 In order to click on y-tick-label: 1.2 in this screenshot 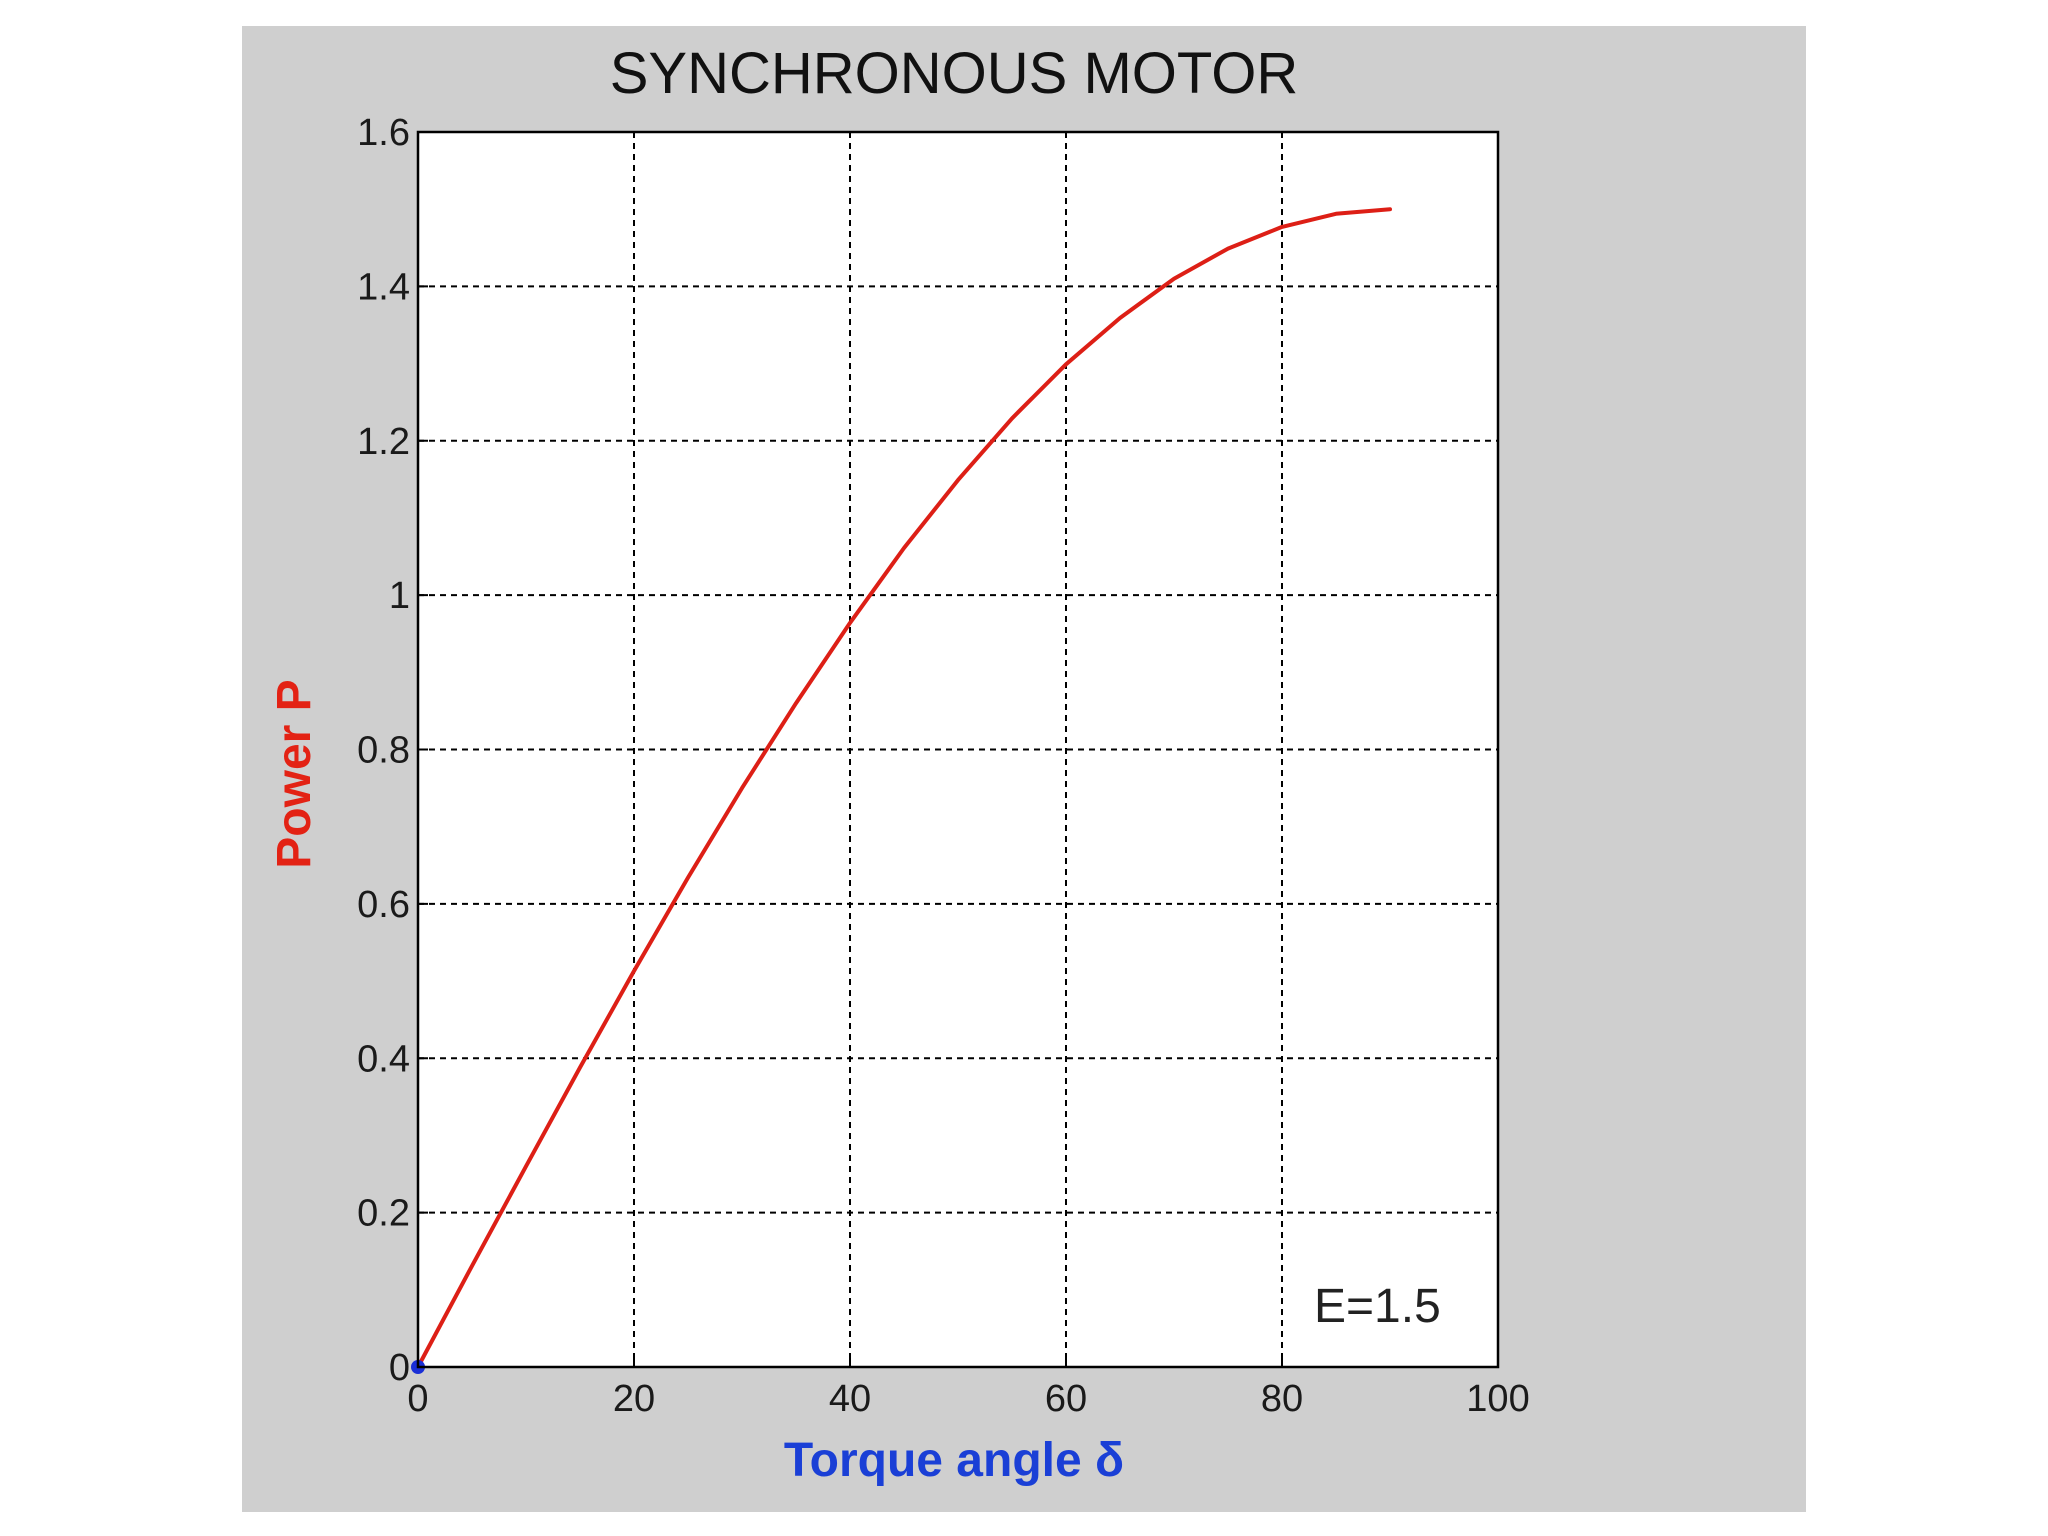, I will do `click(383, 442)`.